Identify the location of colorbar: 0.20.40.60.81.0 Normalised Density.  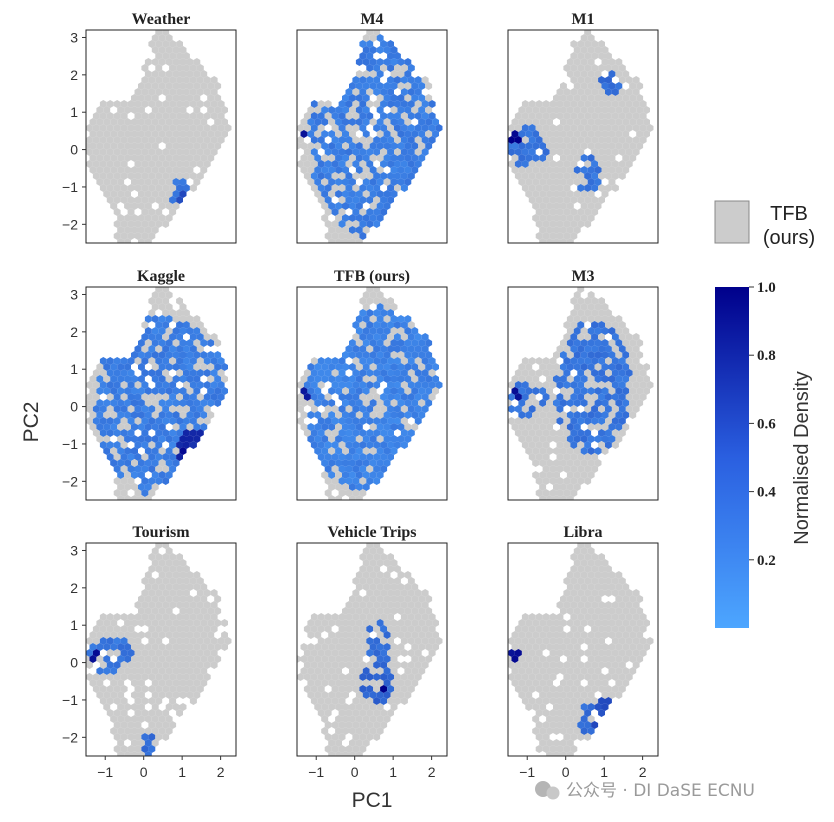
(764, 454).